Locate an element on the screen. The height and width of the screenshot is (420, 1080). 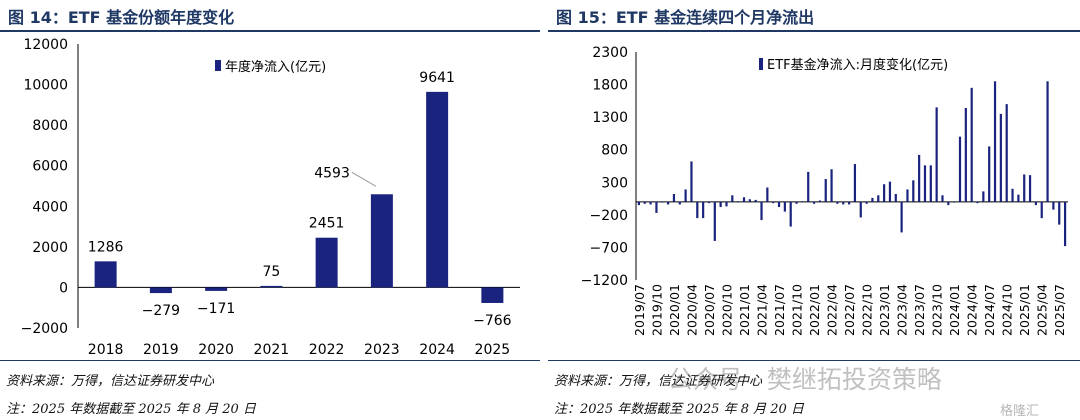
x-tick-label: 2023/07 is located at coordinates (919, 310).